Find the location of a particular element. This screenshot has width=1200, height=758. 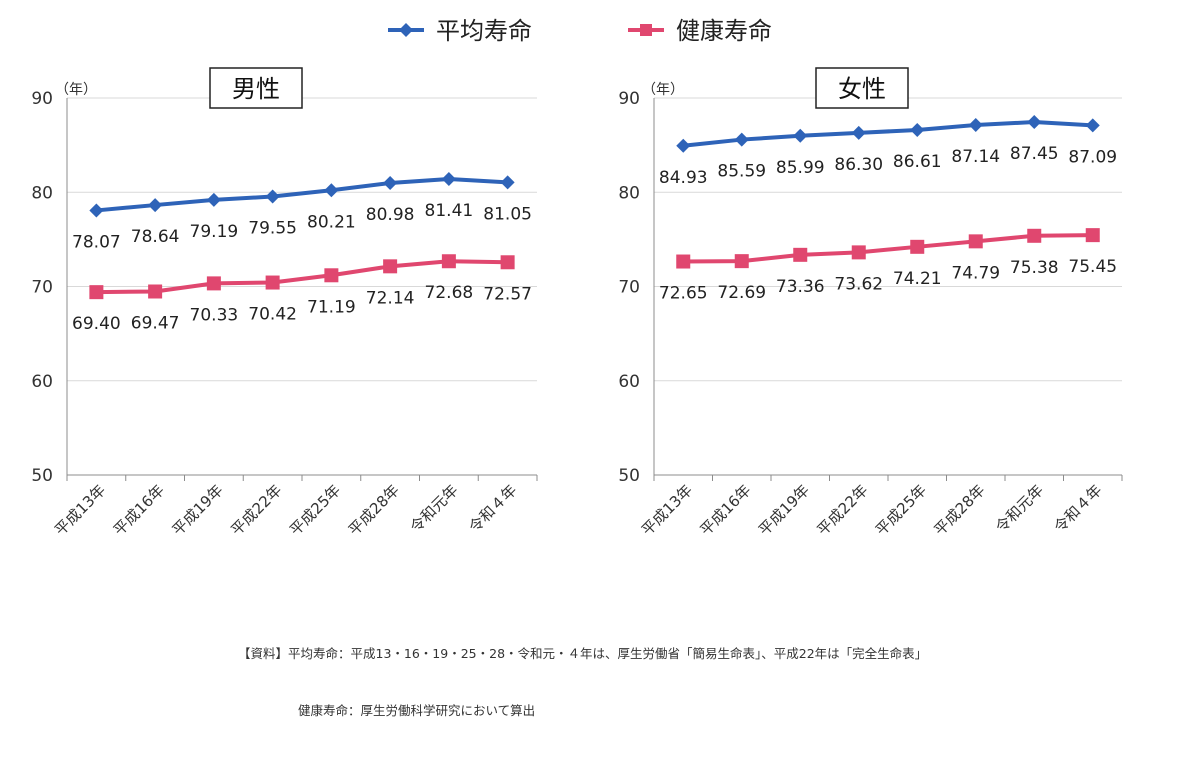

legend: 平均寿命 健康寿命 is located at coordinates (580, 31).